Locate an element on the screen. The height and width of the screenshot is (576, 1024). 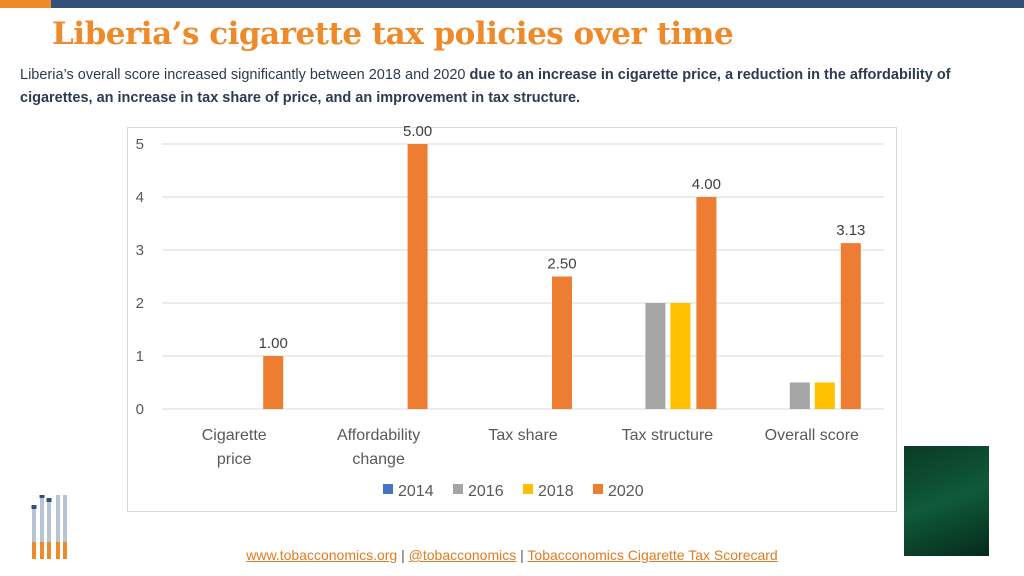
top-bar is located at coordinates (512, 4).